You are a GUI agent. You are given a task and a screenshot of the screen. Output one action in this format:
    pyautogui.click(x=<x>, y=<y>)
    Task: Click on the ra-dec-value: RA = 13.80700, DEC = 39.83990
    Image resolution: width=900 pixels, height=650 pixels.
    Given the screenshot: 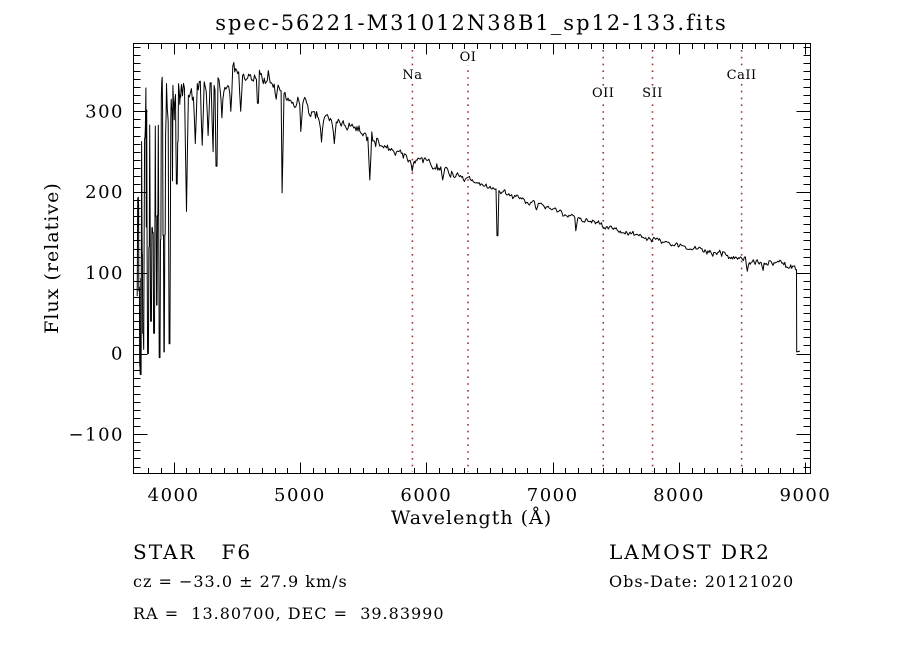 What is the action you would take?
    pyautogui.click(x=289, y=613)
    